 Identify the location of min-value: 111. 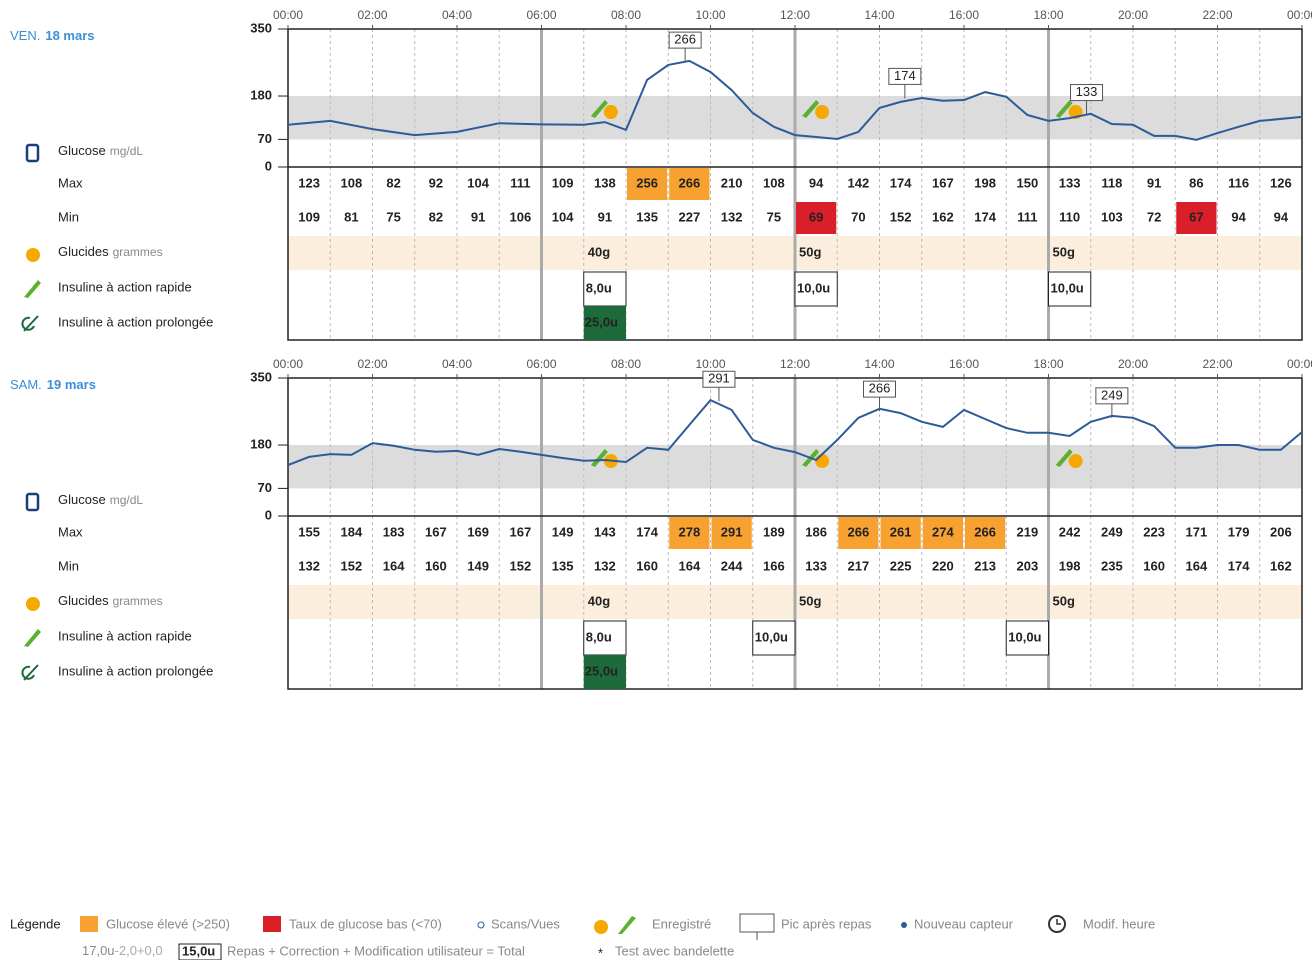
(1027, 216).